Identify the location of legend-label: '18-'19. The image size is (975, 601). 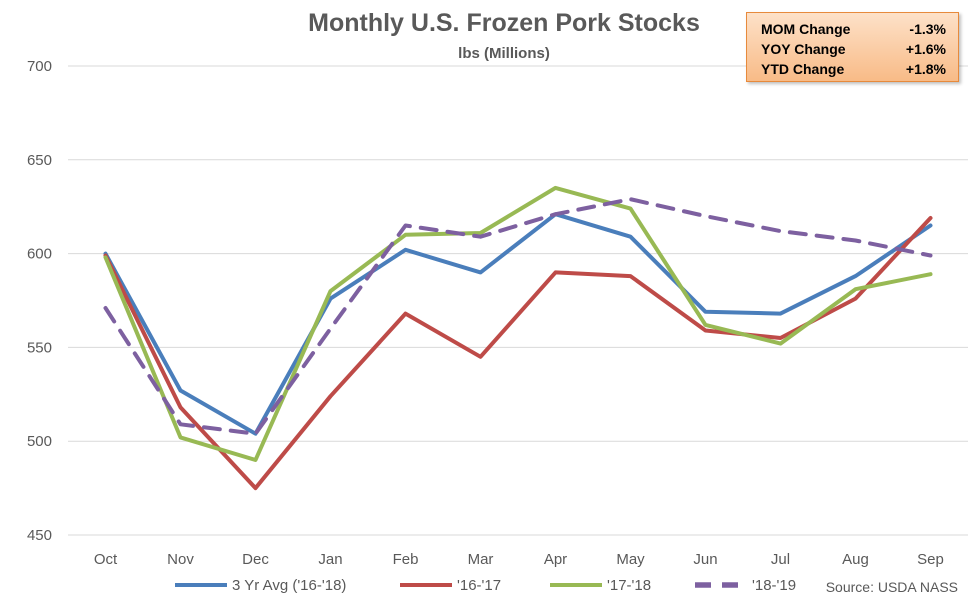
(774, 585).